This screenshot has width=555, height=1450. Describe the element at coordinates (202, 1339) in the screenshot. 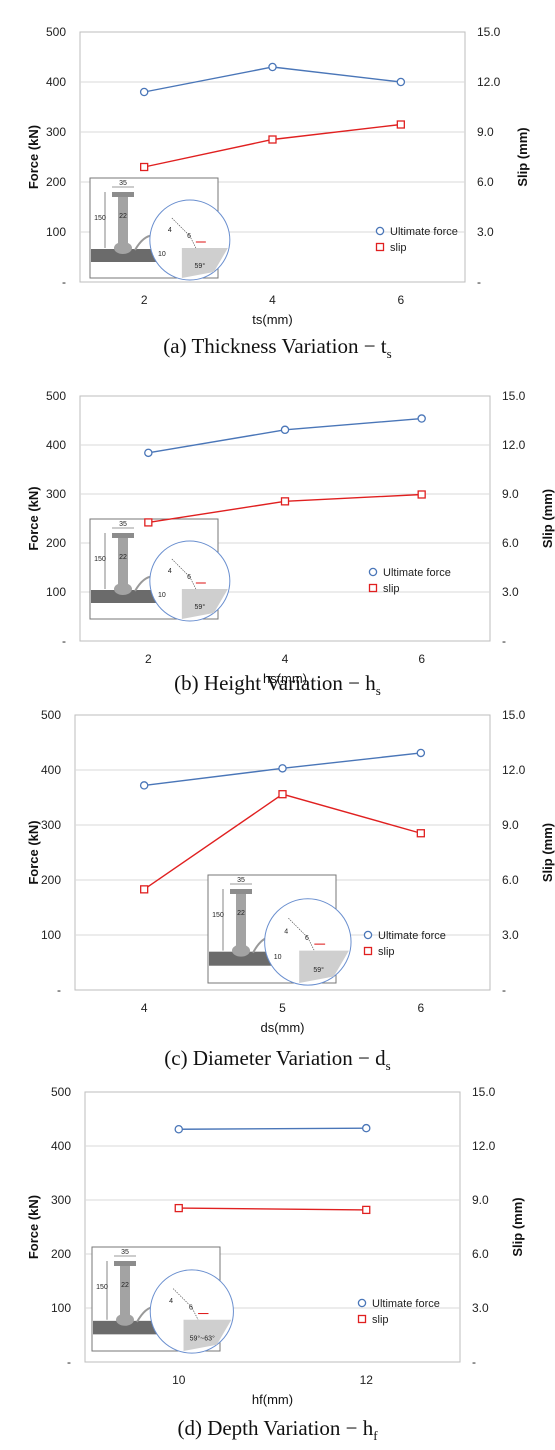

I see `inset-angle-label: 59°~63°` at that location.